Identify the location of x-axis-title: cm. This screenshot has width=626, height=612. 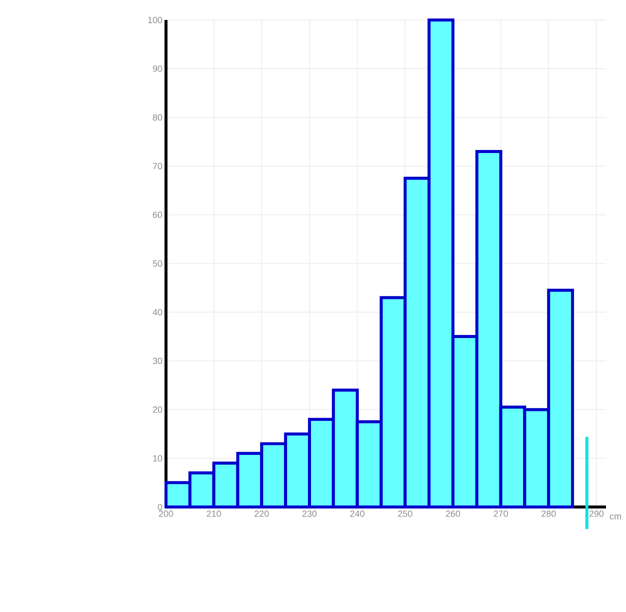
(615, 517).